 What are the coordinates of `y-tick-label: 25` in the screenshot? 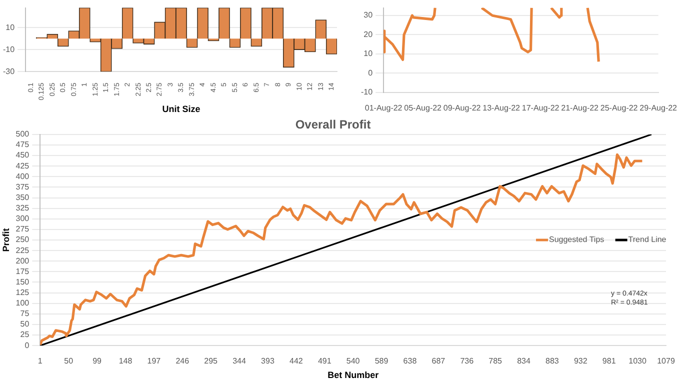 It's located at (25, 335).